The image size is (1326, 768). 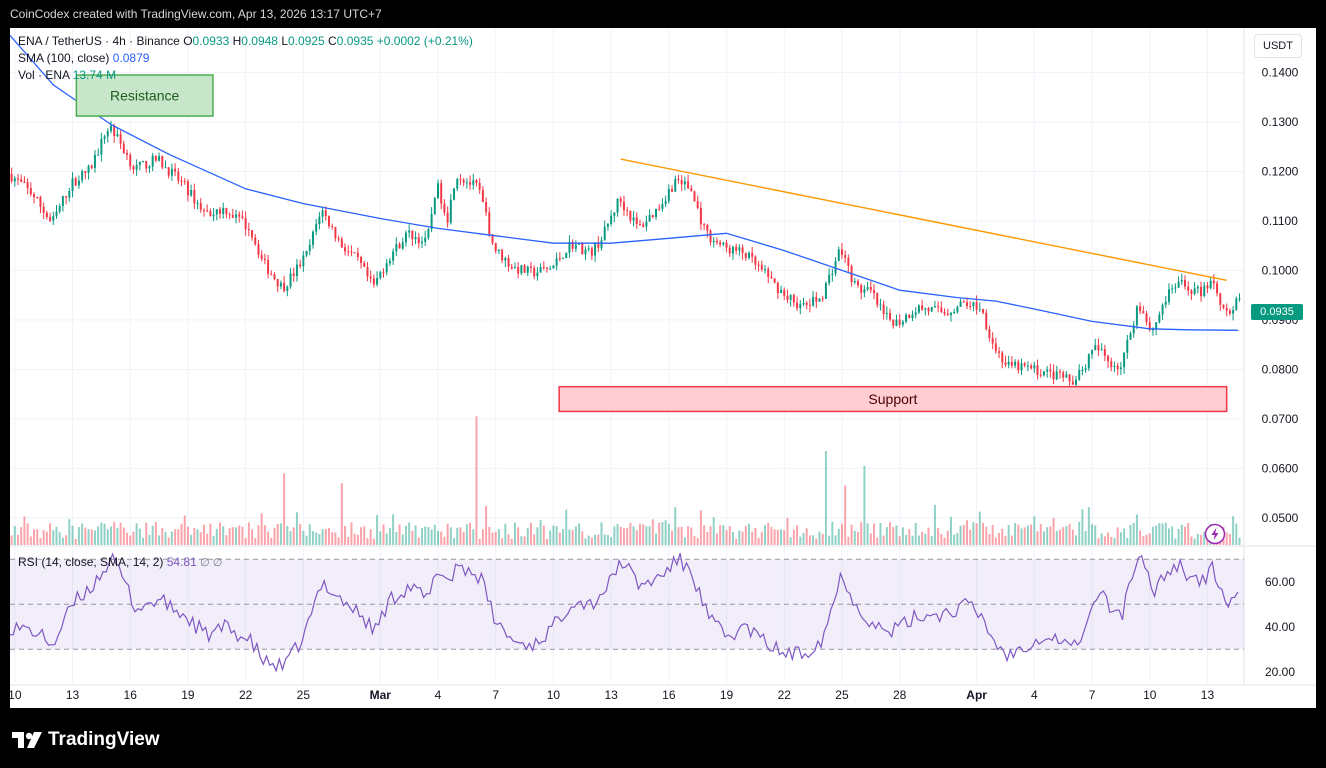 I want to click on descending-trendline, so click(x=923, y=220).